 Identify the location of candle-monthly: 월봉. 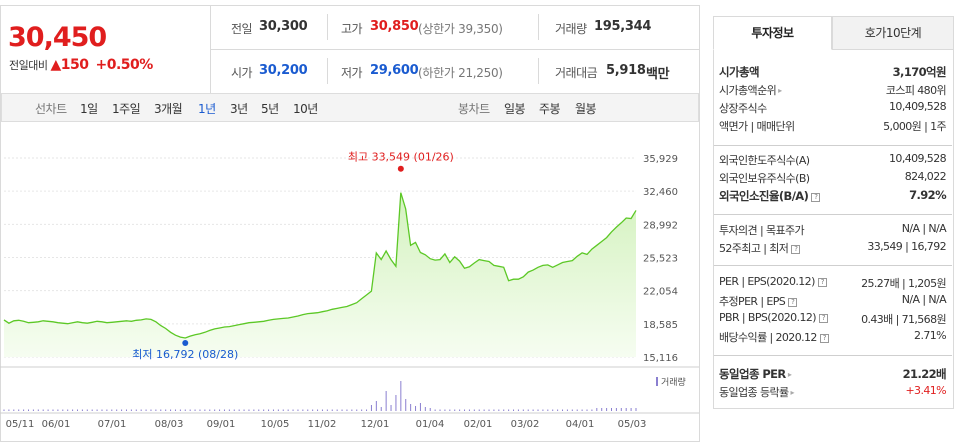
(586, 109).